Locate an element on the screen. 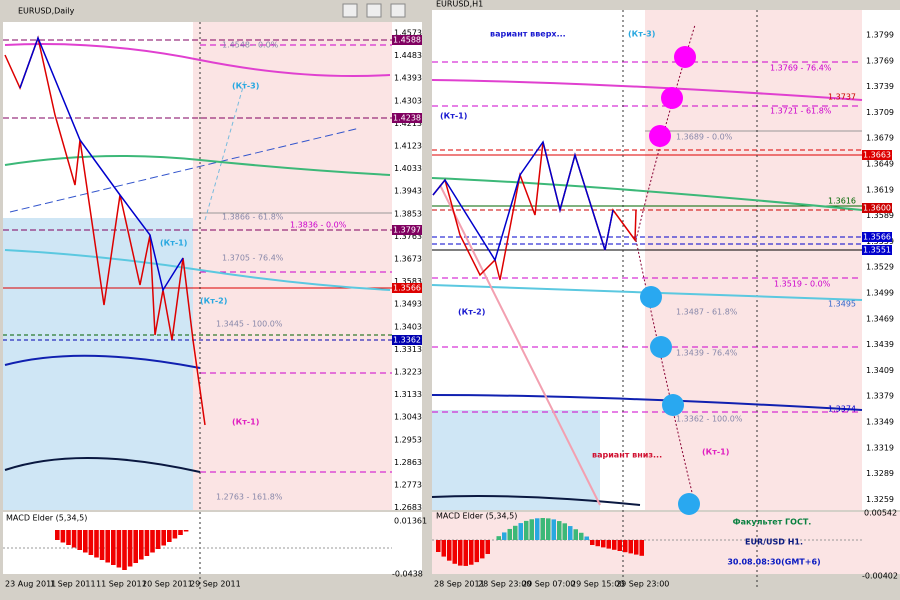 Image resolution: width=900 pixels, height=600 pixels. price-tag-label: 1.4588 is located at coordinates (407, 40).